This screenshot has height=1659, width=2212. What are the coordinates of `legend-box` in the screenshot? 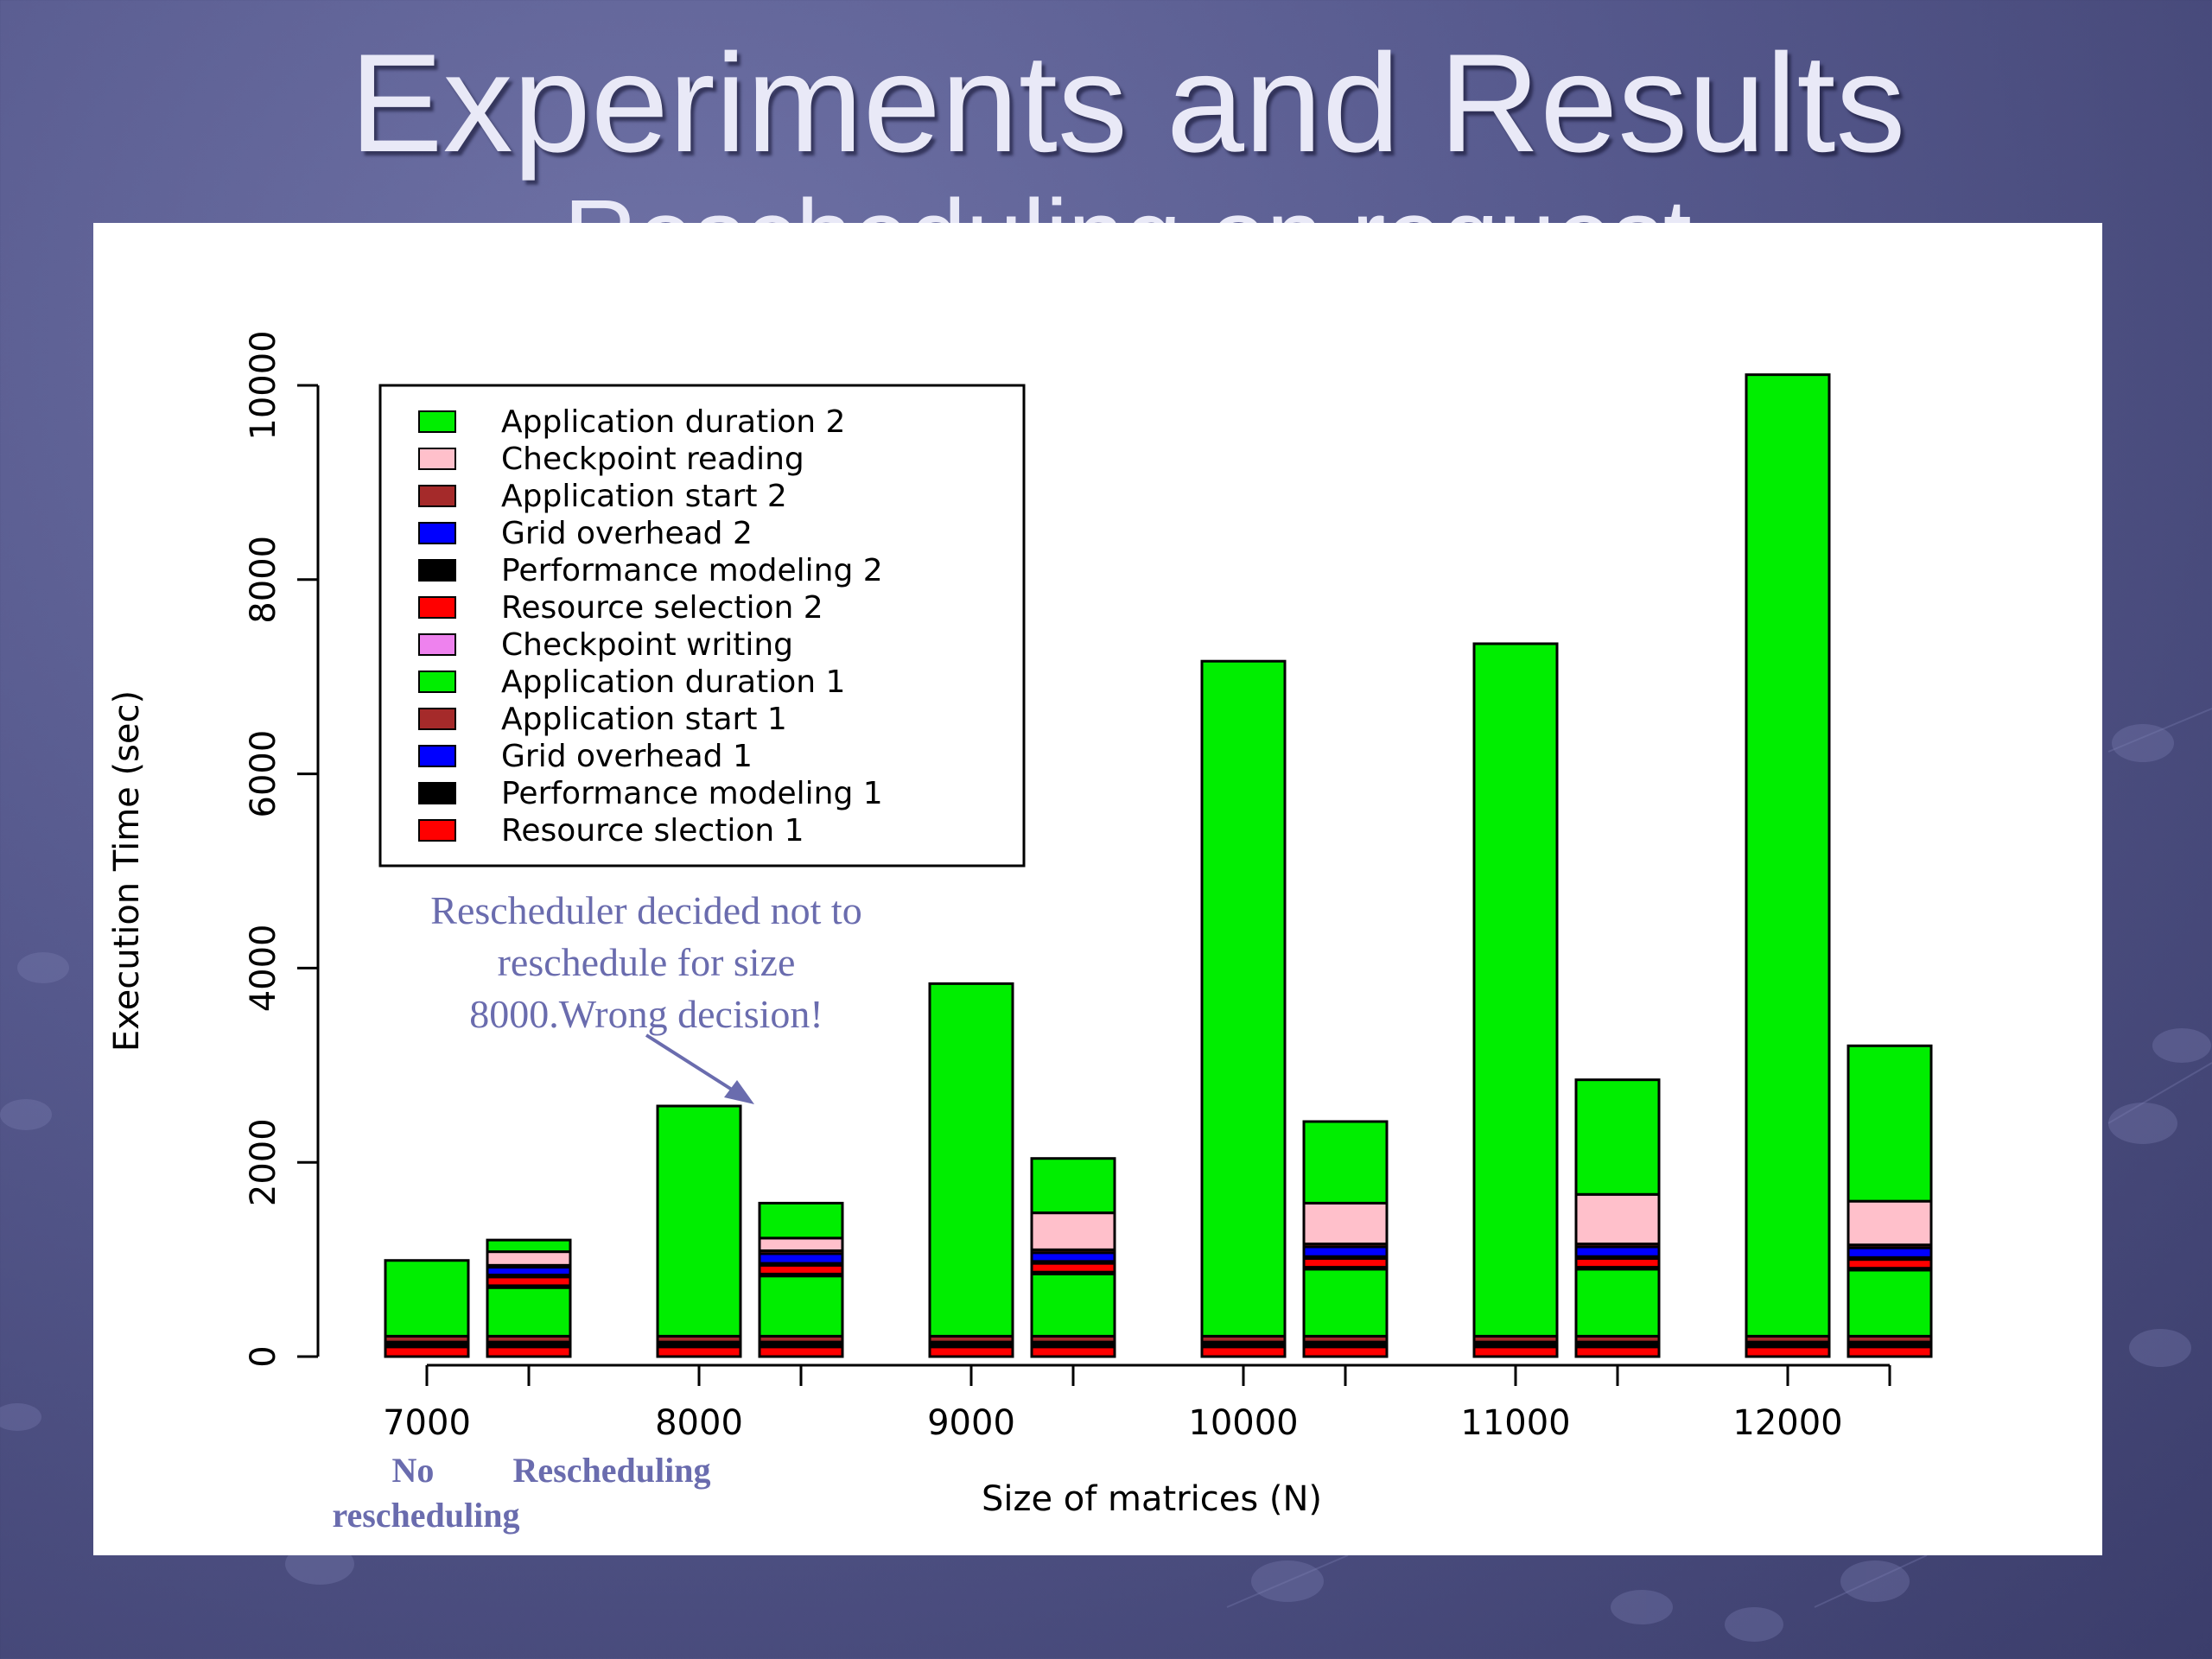 It's located at (702, 626).